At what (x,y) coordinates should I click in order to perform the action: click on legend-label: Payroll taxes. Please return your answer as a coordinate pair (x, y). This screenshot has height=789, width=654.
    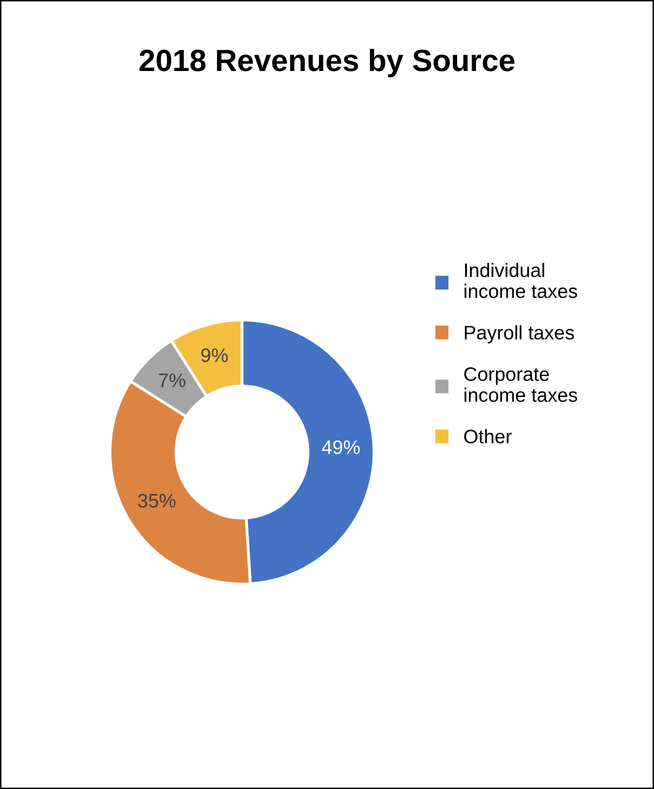
    Looking at the image, I should click on (519, 334).